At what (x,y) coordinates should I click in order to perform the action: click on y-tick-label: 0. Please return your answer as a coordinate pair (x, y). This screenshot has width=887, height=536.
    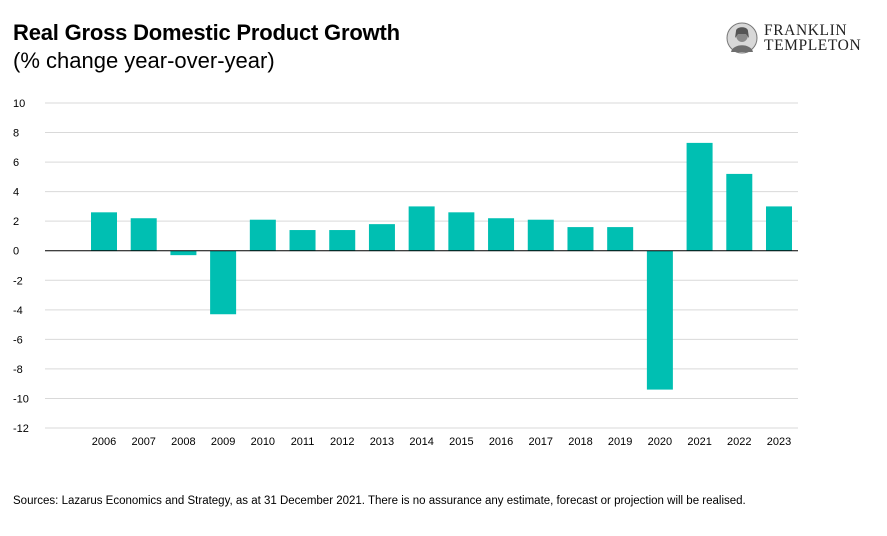
    Looking at the image, I should click on (16, 252).